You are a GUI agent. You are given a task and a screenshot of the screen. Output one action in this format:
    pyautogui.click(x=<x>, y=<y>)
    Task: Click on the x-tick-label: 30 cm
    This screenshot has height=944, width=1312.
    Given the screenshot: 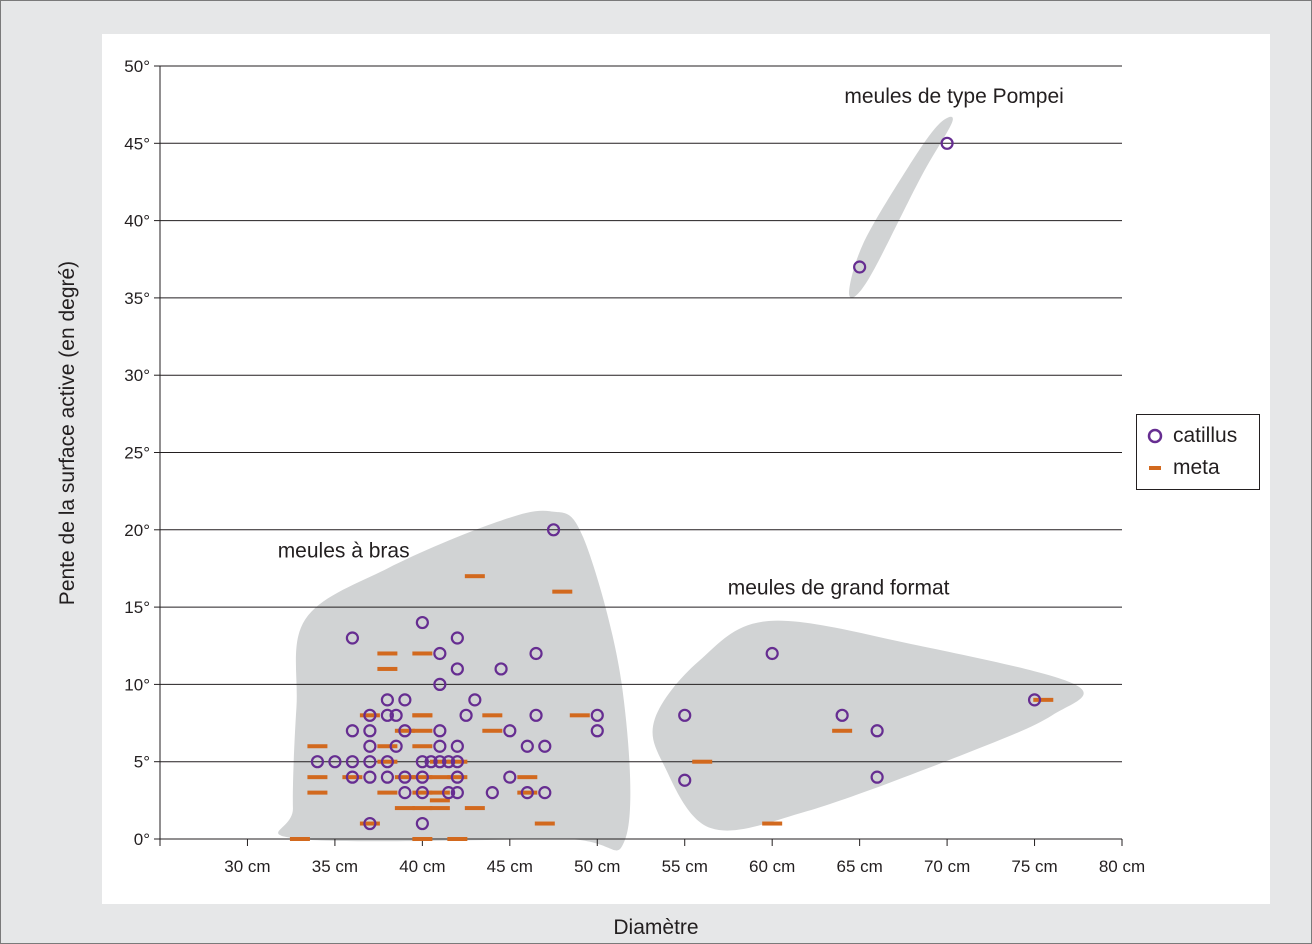 What is the action you would take?
    pyautogui.click(x=247, y=866)
    